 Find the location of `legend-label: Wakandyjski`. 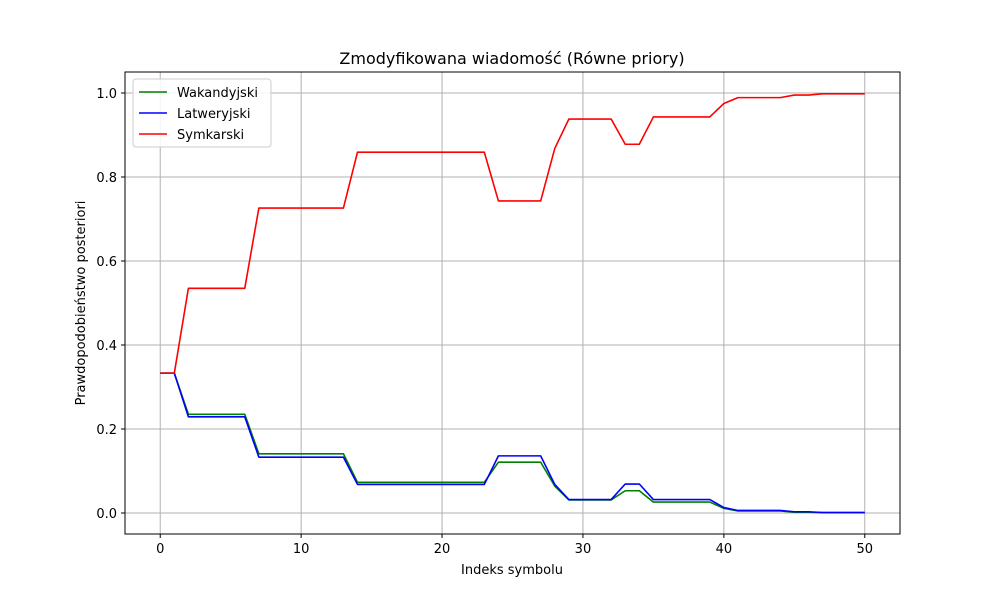

legend-label: Wakandyjski is located at coordinates (217, 93).